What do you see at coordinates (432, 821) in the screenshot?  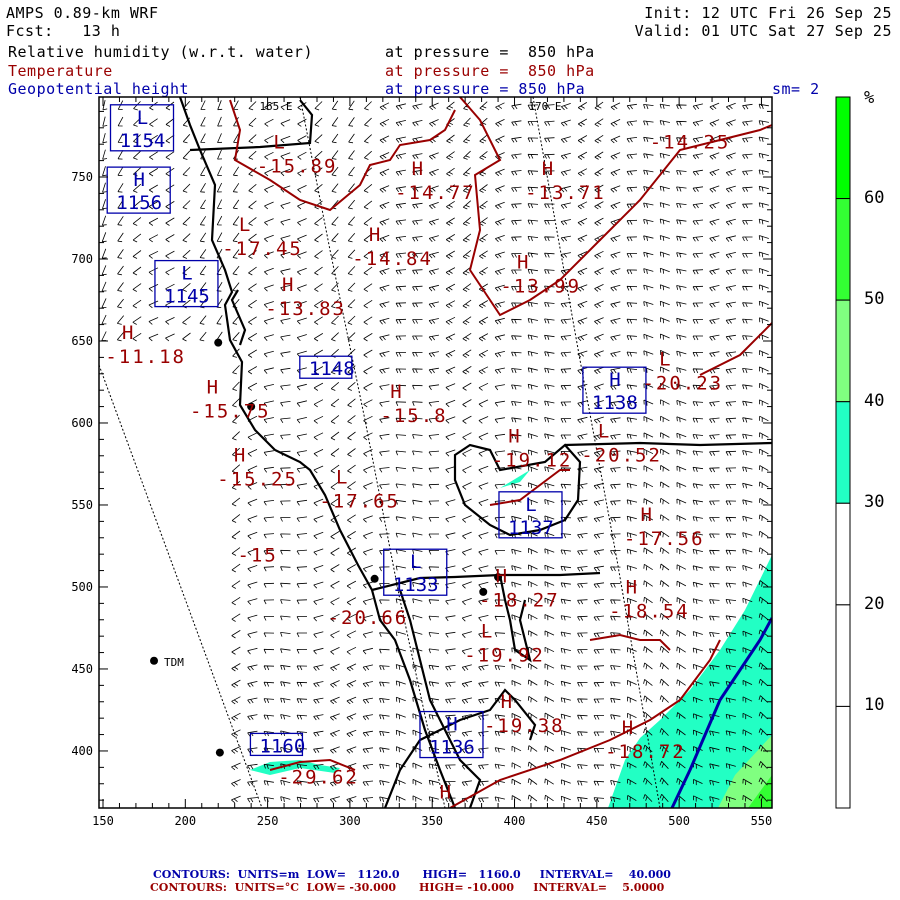 I see `x-tick-label: 350` at bounding box center [432, 821].